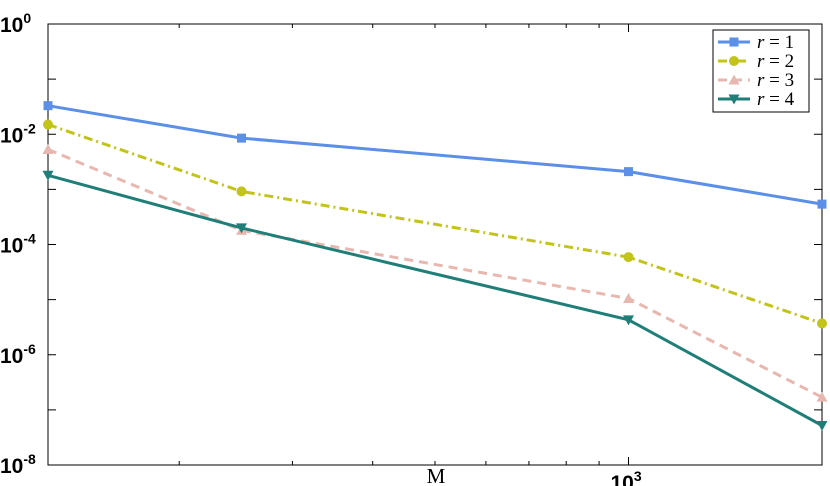 The height and width of the screenshot is (486, 830). Describe the element at coordinates (436, 475) in the screenshot. I see `x-axis-label: M` at that location.